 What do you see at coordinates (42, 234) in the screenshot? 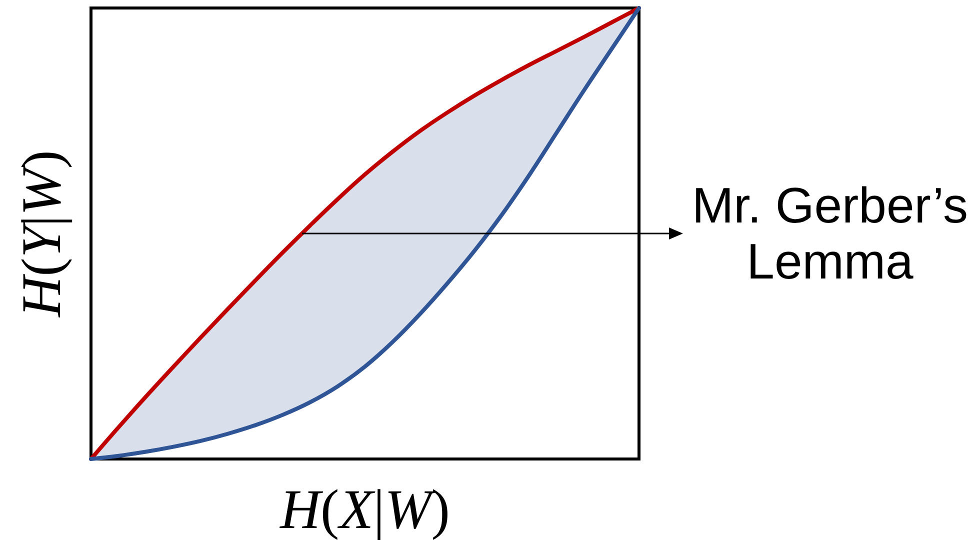
I see `y-axis-title: H(Y|W)` at bounding box center [42, 234].